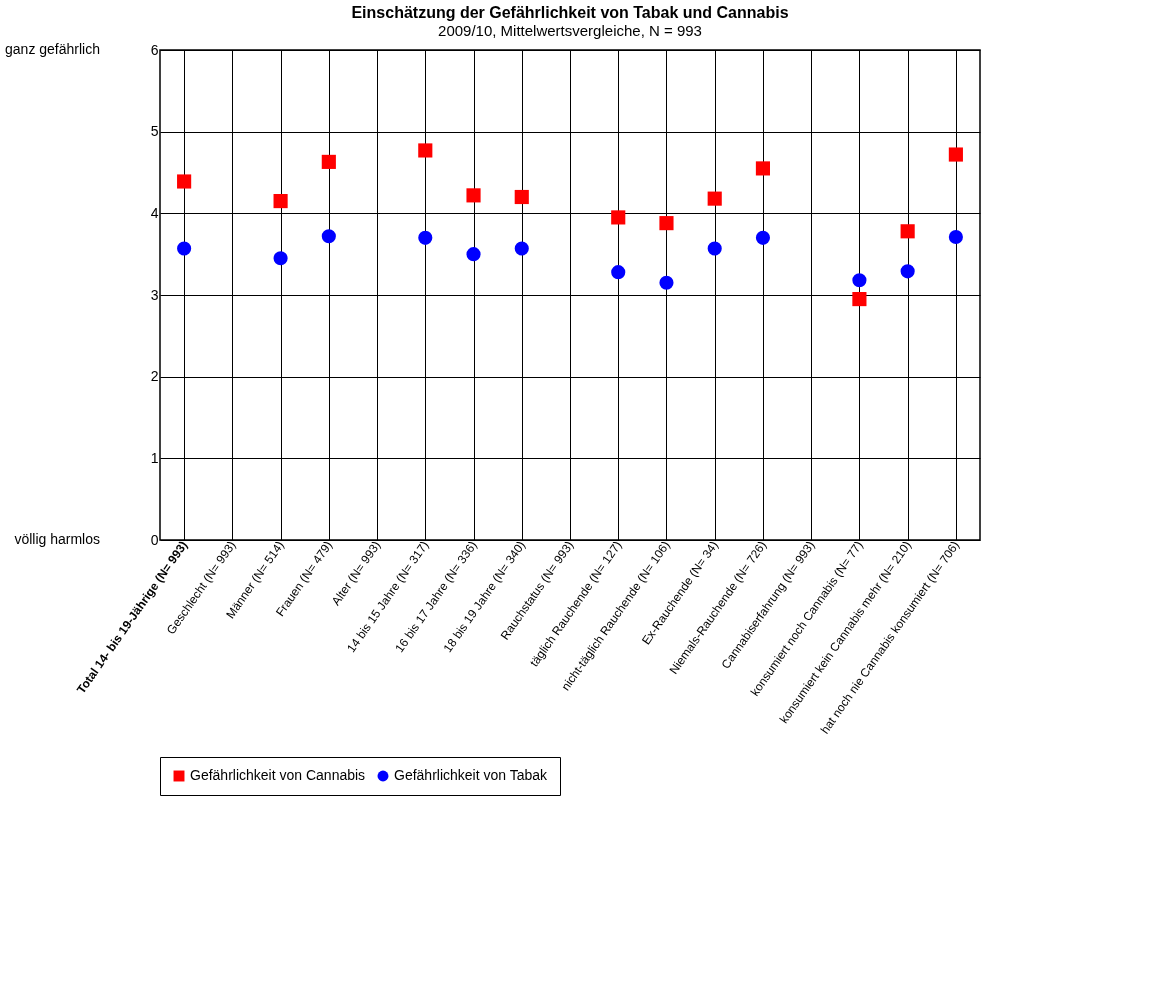 The image size is (1171, 1001). What do you see at coordinates (154, 539) in the screenshot?
I see `y-tick-label: 0` at bounding box center [154, 539].